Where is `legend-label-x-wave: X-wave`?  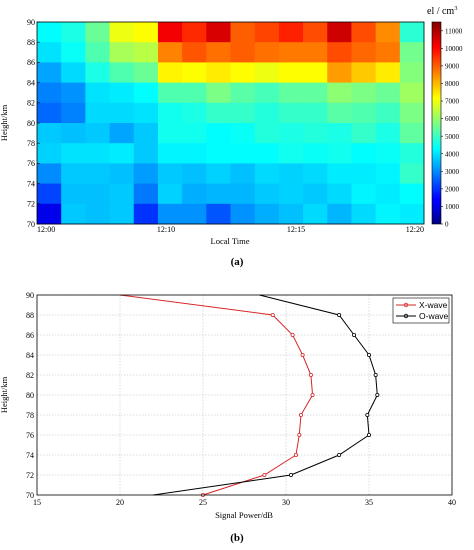
legend-label-x-wave: X-wave is located at coordinates (433, 305).